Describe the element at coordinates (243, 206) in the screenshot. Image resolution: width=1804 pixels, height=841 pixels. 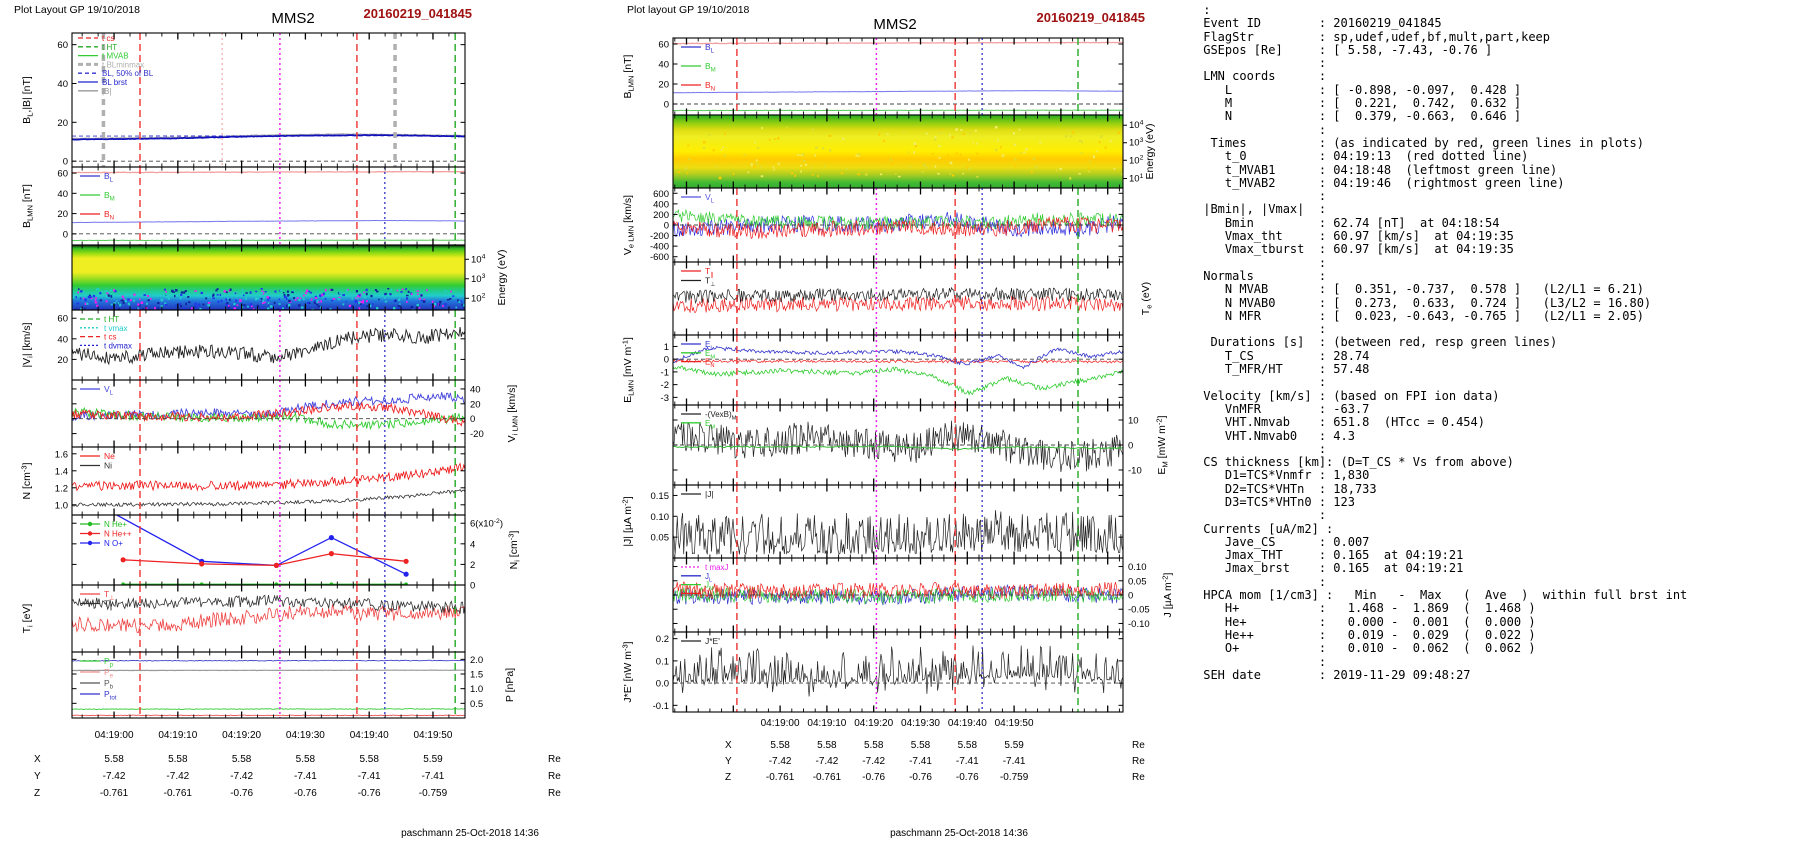
I see `panel-b-lmn: 0 20 40 60 BLMN [nT] BL BM BN` at that location.